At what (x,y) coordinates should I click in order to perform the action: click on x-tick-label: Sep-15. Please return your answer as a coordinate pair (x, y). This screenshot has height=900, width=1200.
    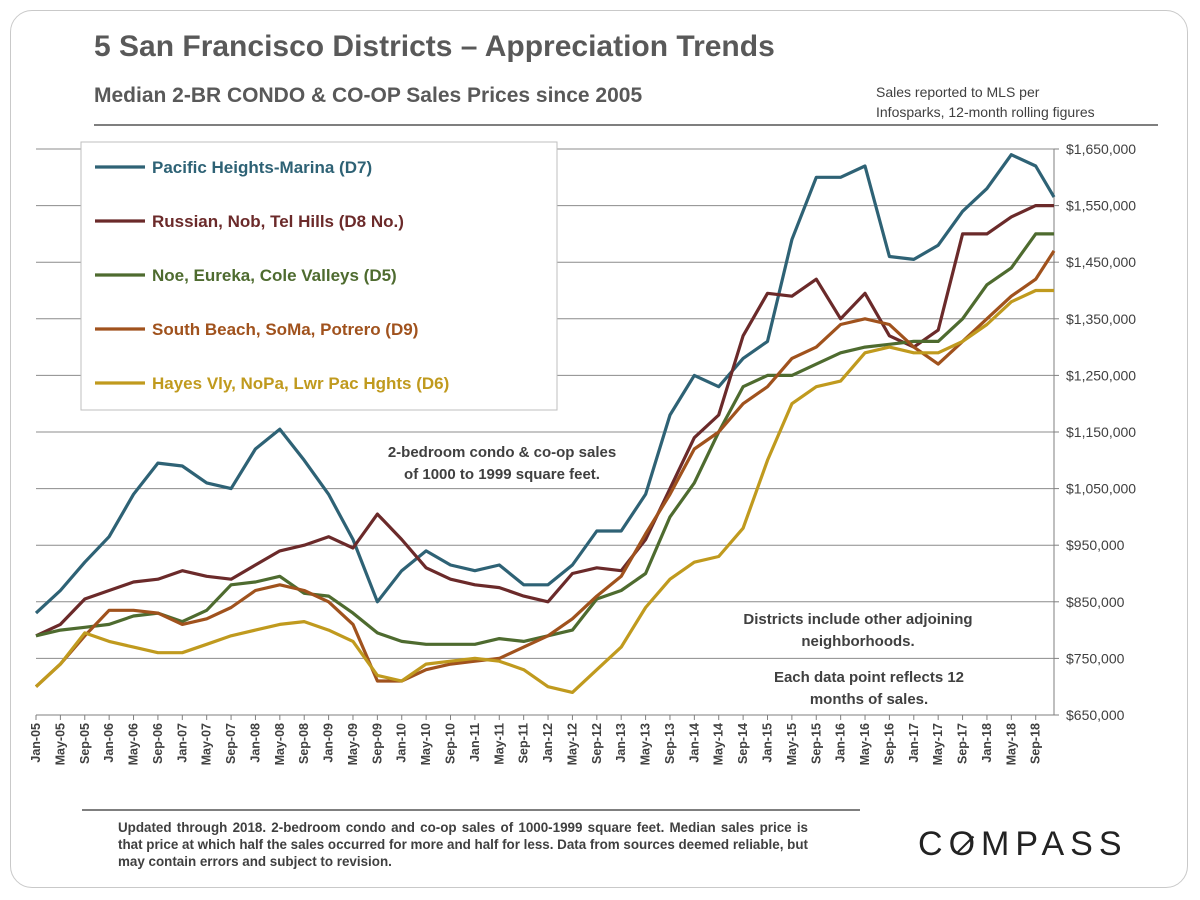
    Looking at the image, I should click on (816, 743).